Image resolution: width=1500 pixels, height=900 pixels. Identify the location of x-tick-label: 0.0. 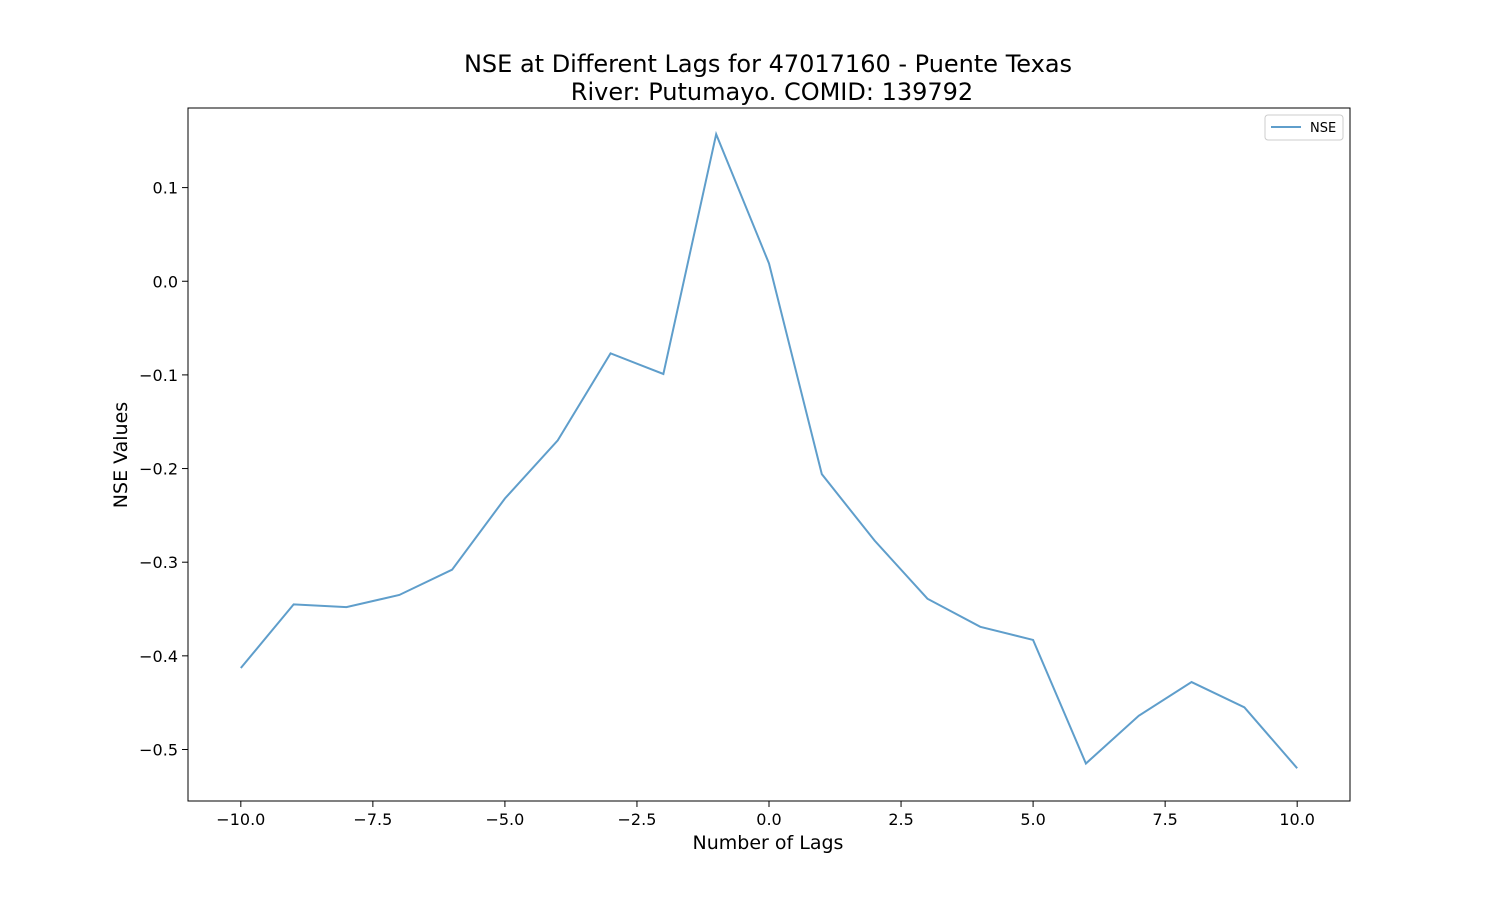
(768, 819).